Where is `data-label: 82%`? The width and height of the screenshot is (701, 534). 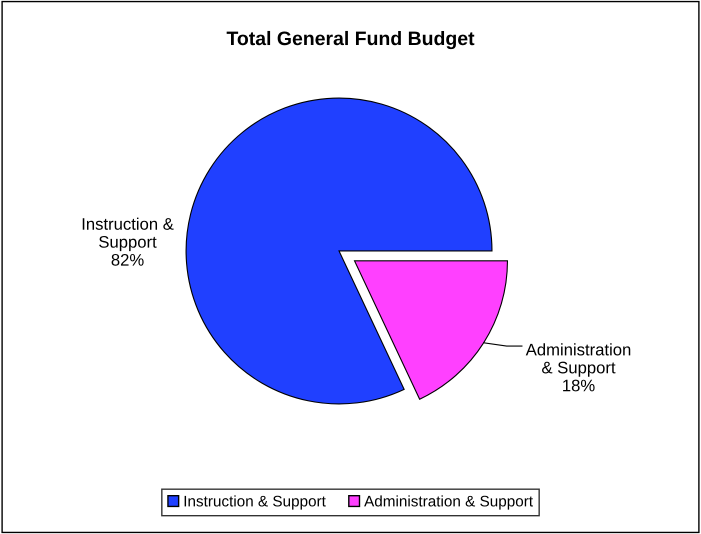
data-label: 82% is located at coordinates (128, 260).